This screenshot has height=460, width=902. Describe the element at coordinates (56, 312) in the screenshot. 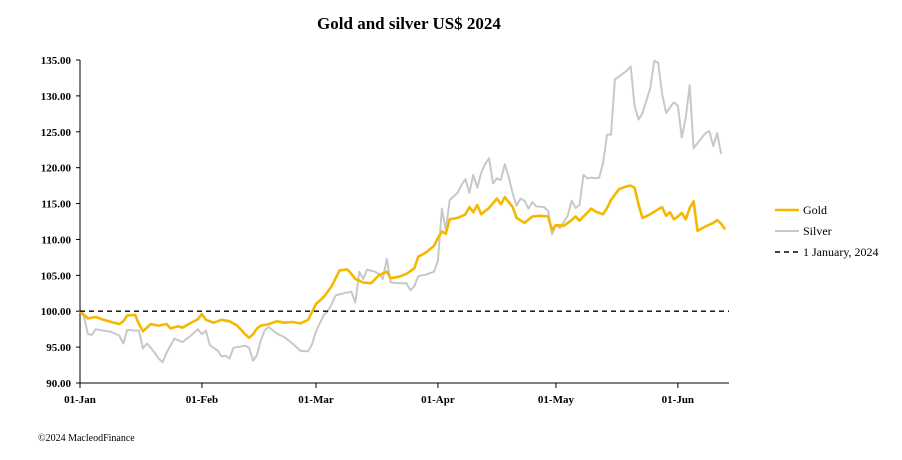

I see `y-tick-label: 100.00` at that location.